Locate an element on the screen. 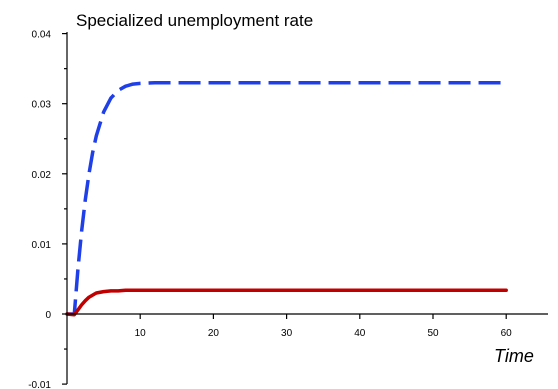 This screenshot has width=558, height=389. x-tick-label: 60 is located at coordinates (507, 333).